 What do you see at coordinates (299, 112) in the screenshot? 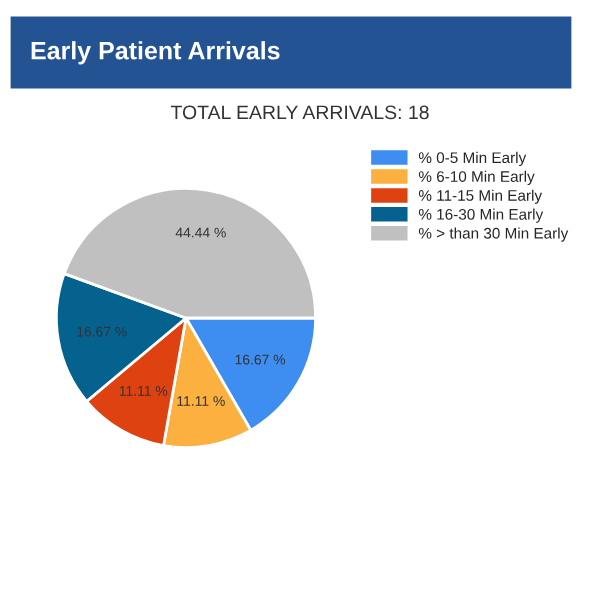
I see `chart-subtitle: TOTAL EARLY ARRIVALS: 18` at bounding box center [299, 112].